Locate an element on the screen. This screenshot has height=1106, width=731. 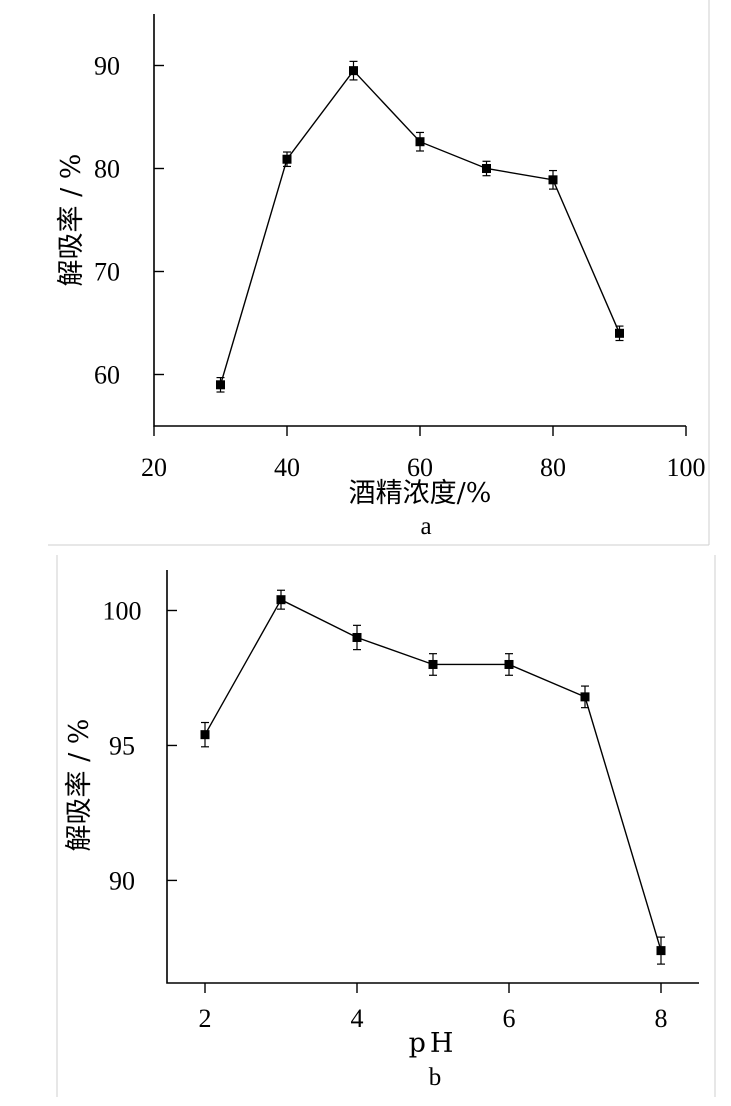
panel-a-xlabel: 酒精浓度/% is located at coordinates (420, 493).